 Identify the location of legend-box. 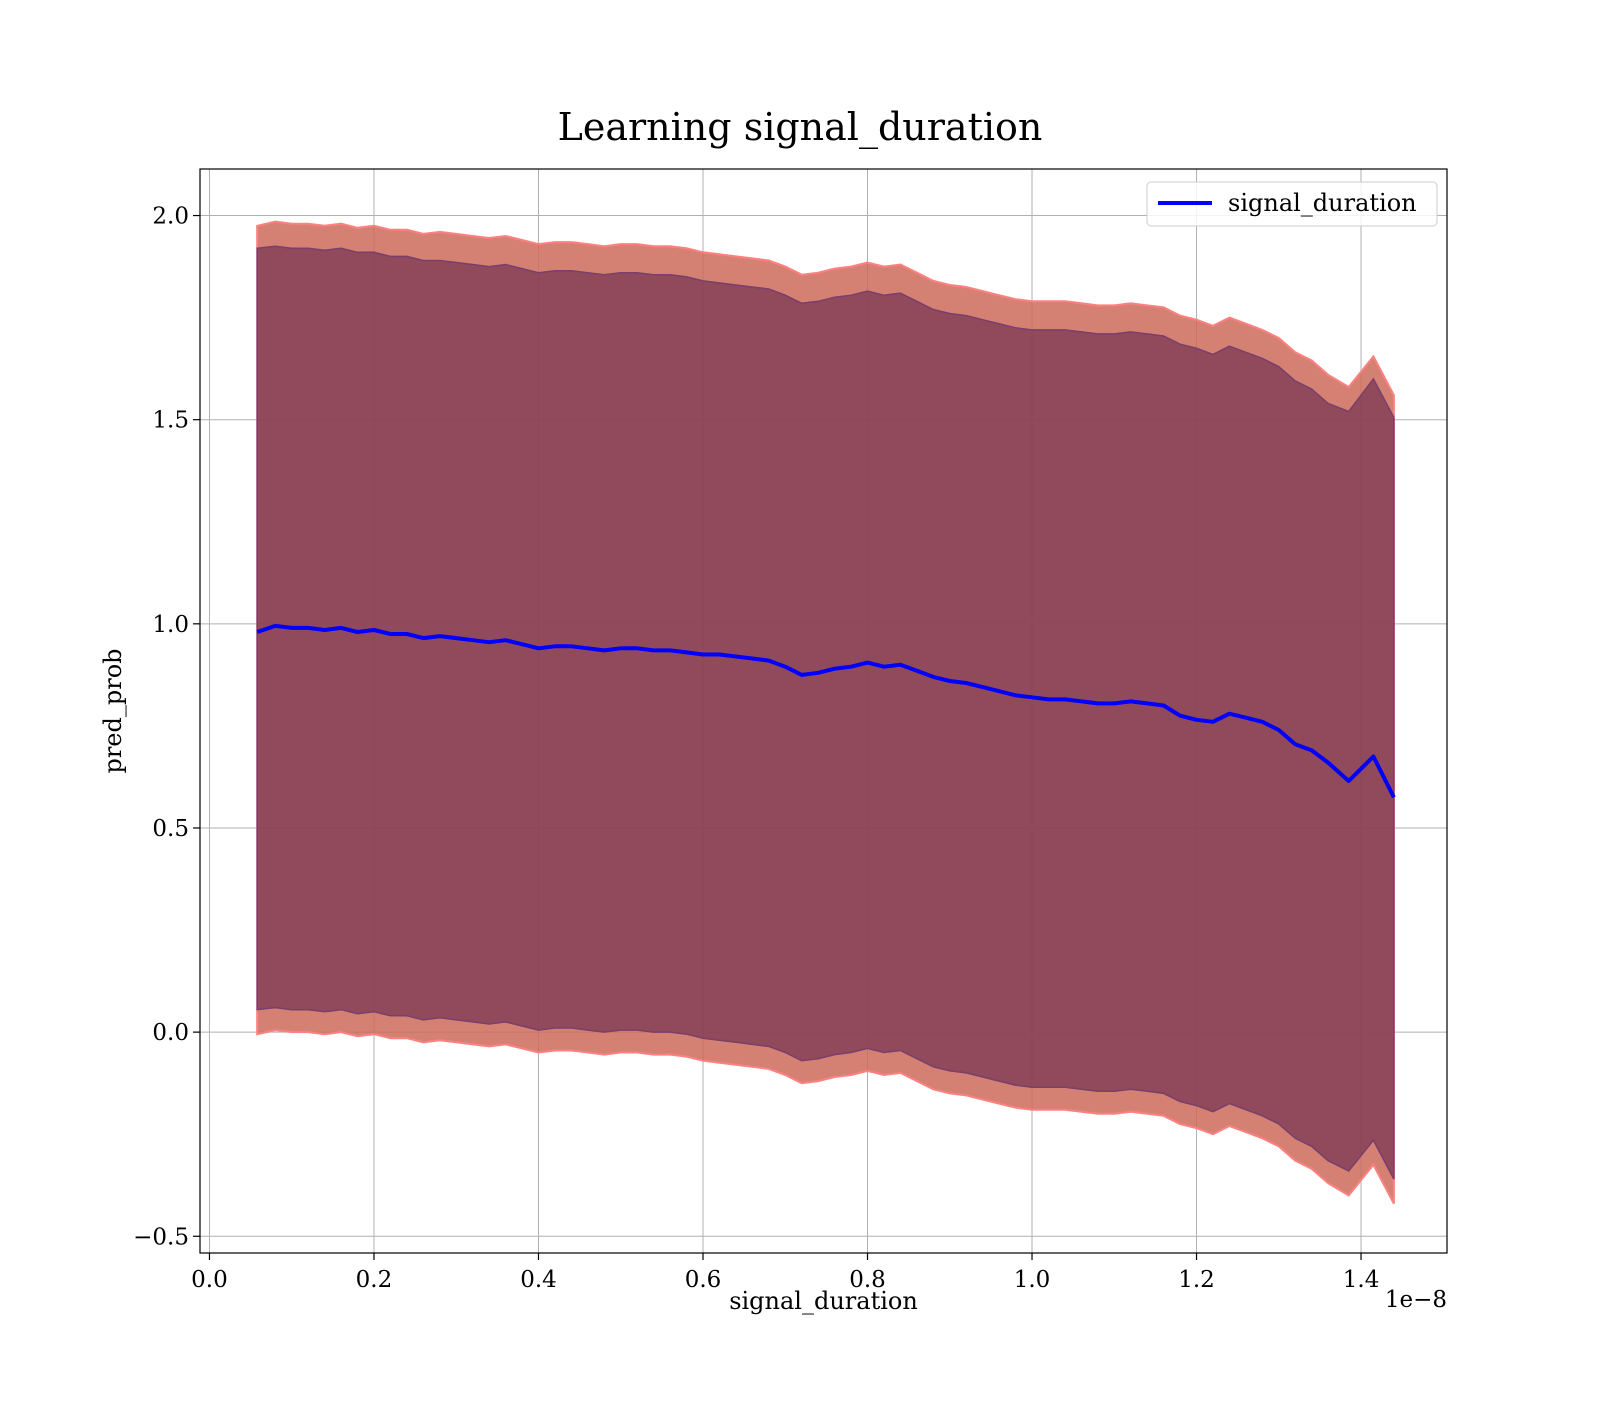
(1292, 204).